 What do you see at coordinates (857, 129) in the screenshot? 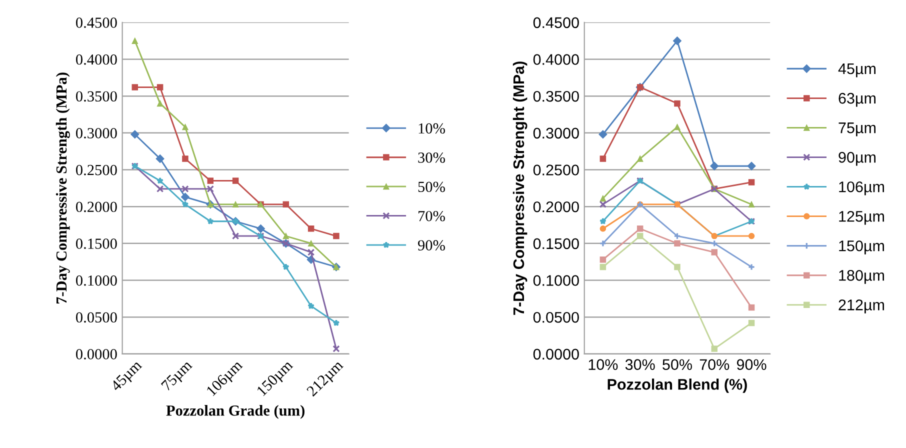
I see `legend-label: 75µm` at bounding box center [857, 129].